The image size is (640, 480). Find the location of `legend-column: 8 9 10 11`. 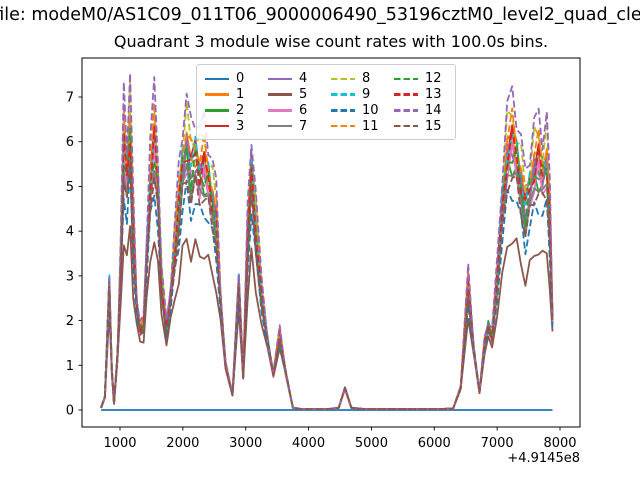

legend-column: 8 9 10 11 is located at coordinates (357, 102).